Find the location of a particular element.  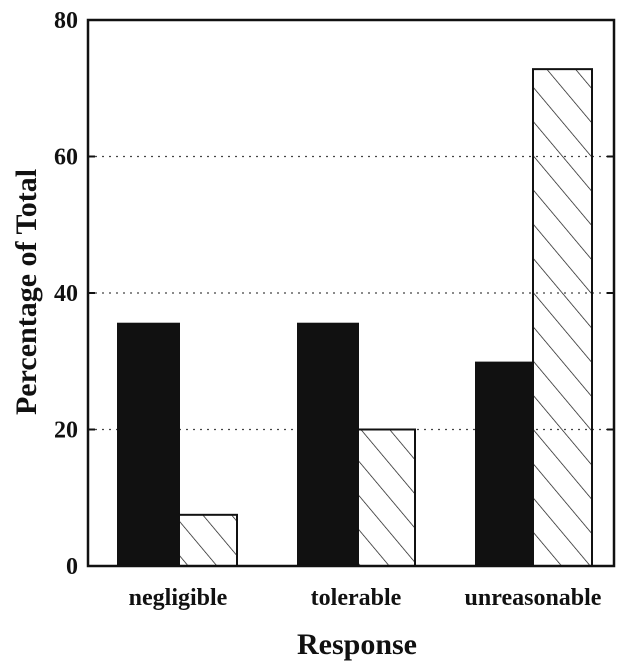

x-axis-title: Response is located at coordinates (357, 644).